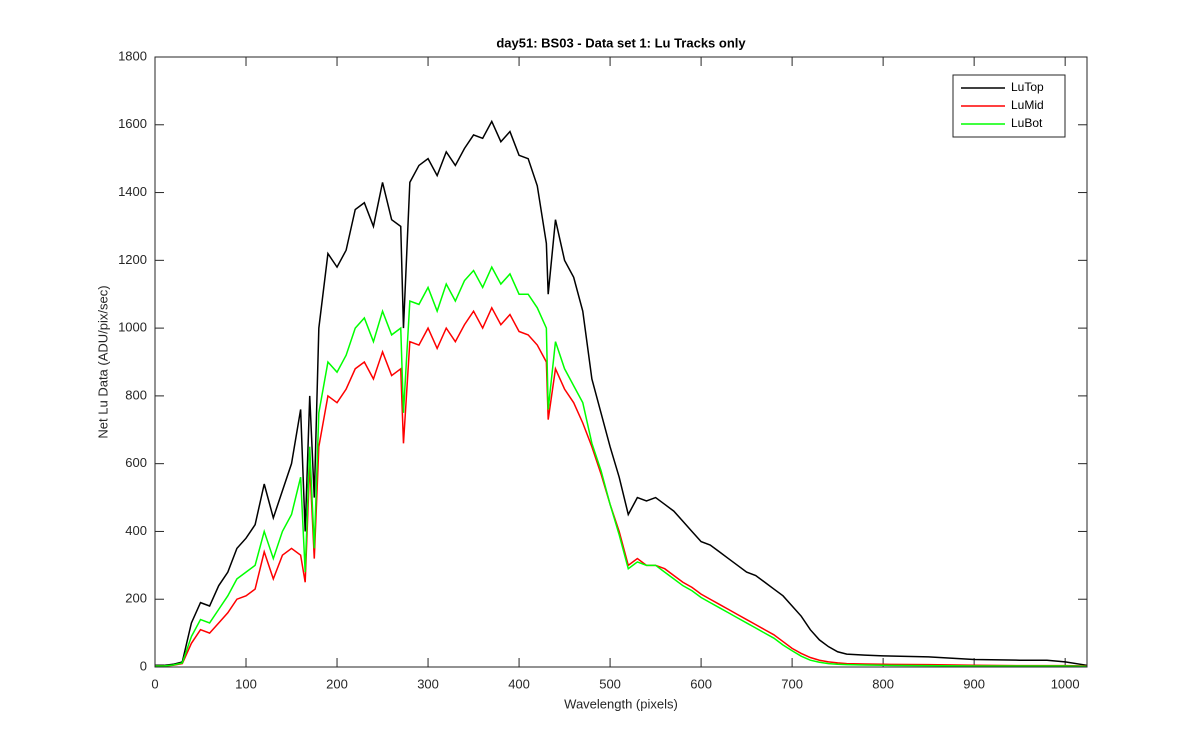 The width and height of the screenshot is (1200, 750). Describe the element at coordinates (1027, 105) in the screenshot. I see `legend-label: LuMid` at that location.